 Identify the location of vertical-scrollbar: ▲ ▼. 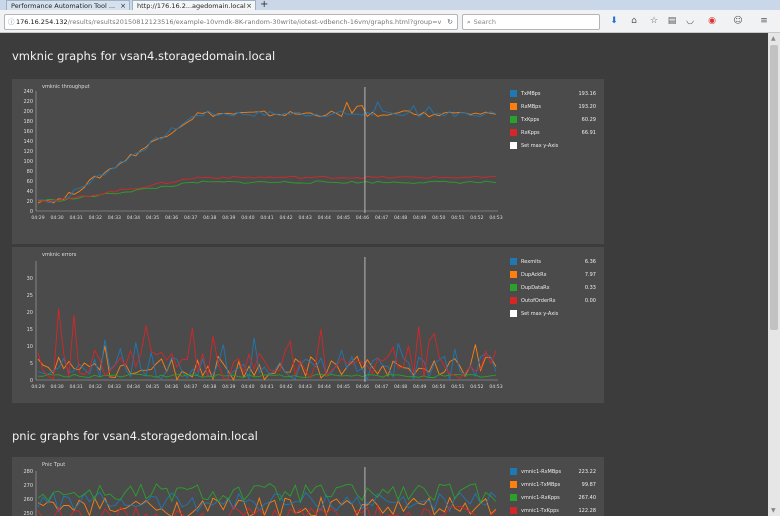
(774, 274).